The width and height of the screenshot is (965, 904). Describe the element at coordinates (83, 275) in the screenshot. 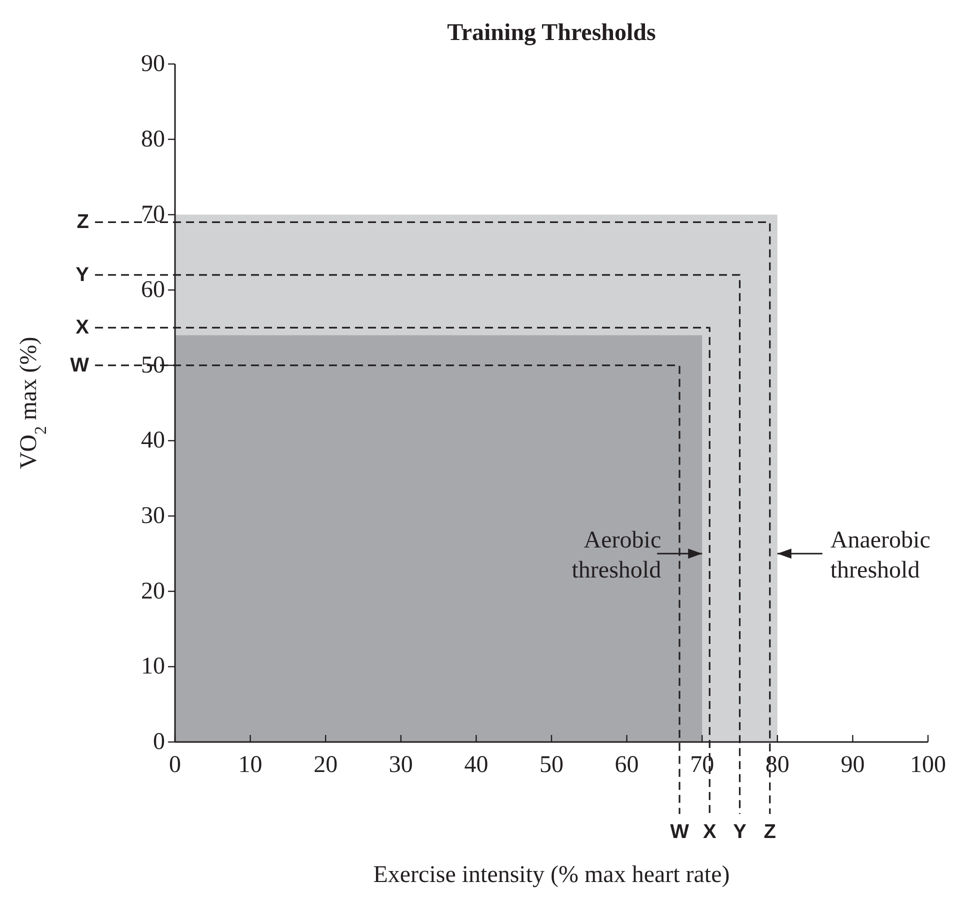

I see `series-label: Y` at that location.